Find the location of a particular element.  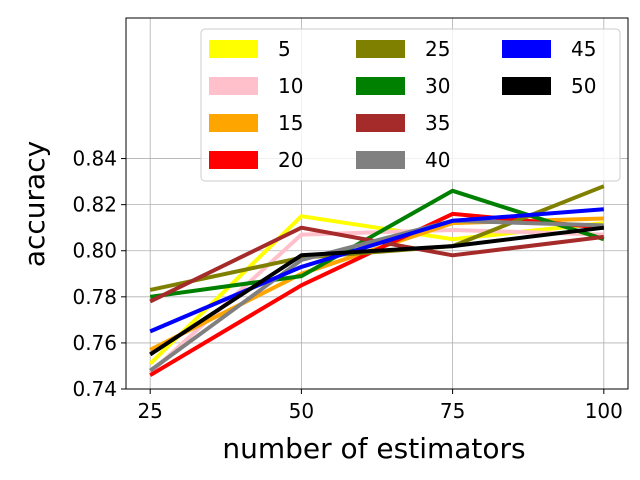

x-tick-label: 50 is located at coordinates (301, 411).